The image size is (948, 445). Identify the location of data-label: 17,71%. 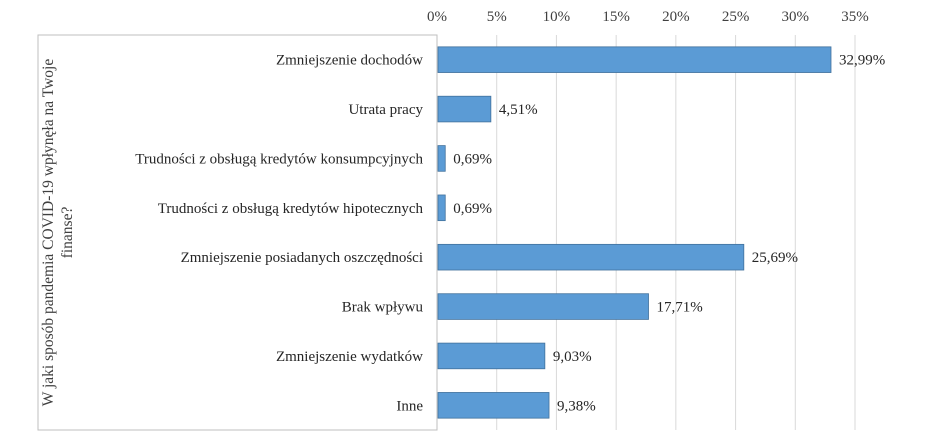
(680, 308).